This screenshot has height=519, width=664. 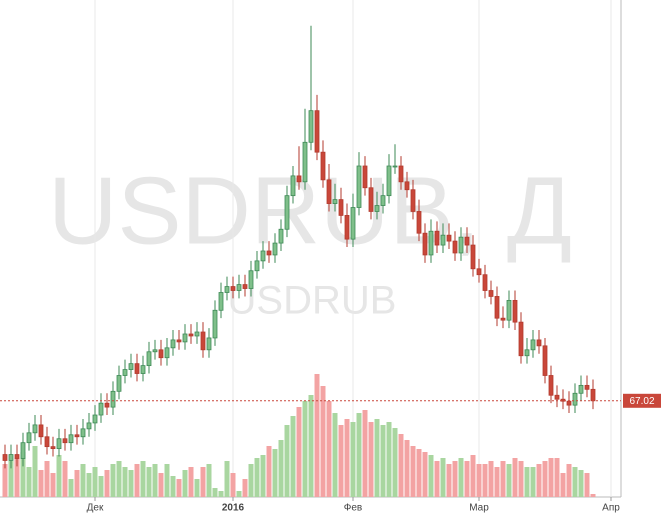 I want to click on x-tick-label: Фев, so click(x=353, y=508).